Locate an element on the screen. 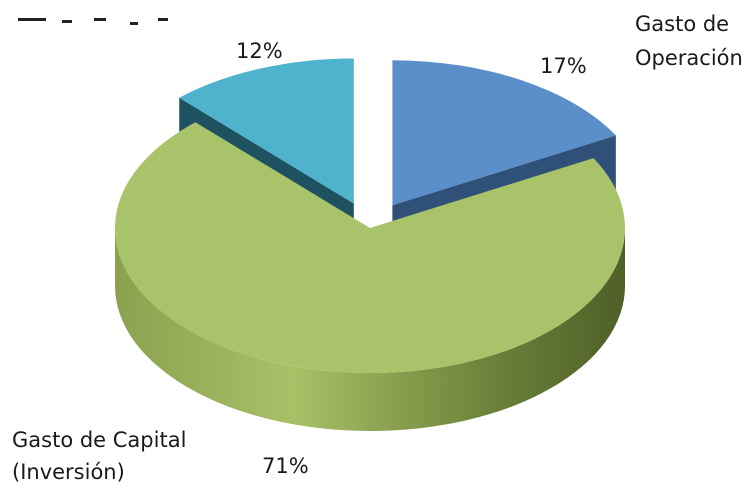 This screenshot has height=488, width=755. slice-name-label-operacion-line1: Gasto de is located at coordinates (682, 24).